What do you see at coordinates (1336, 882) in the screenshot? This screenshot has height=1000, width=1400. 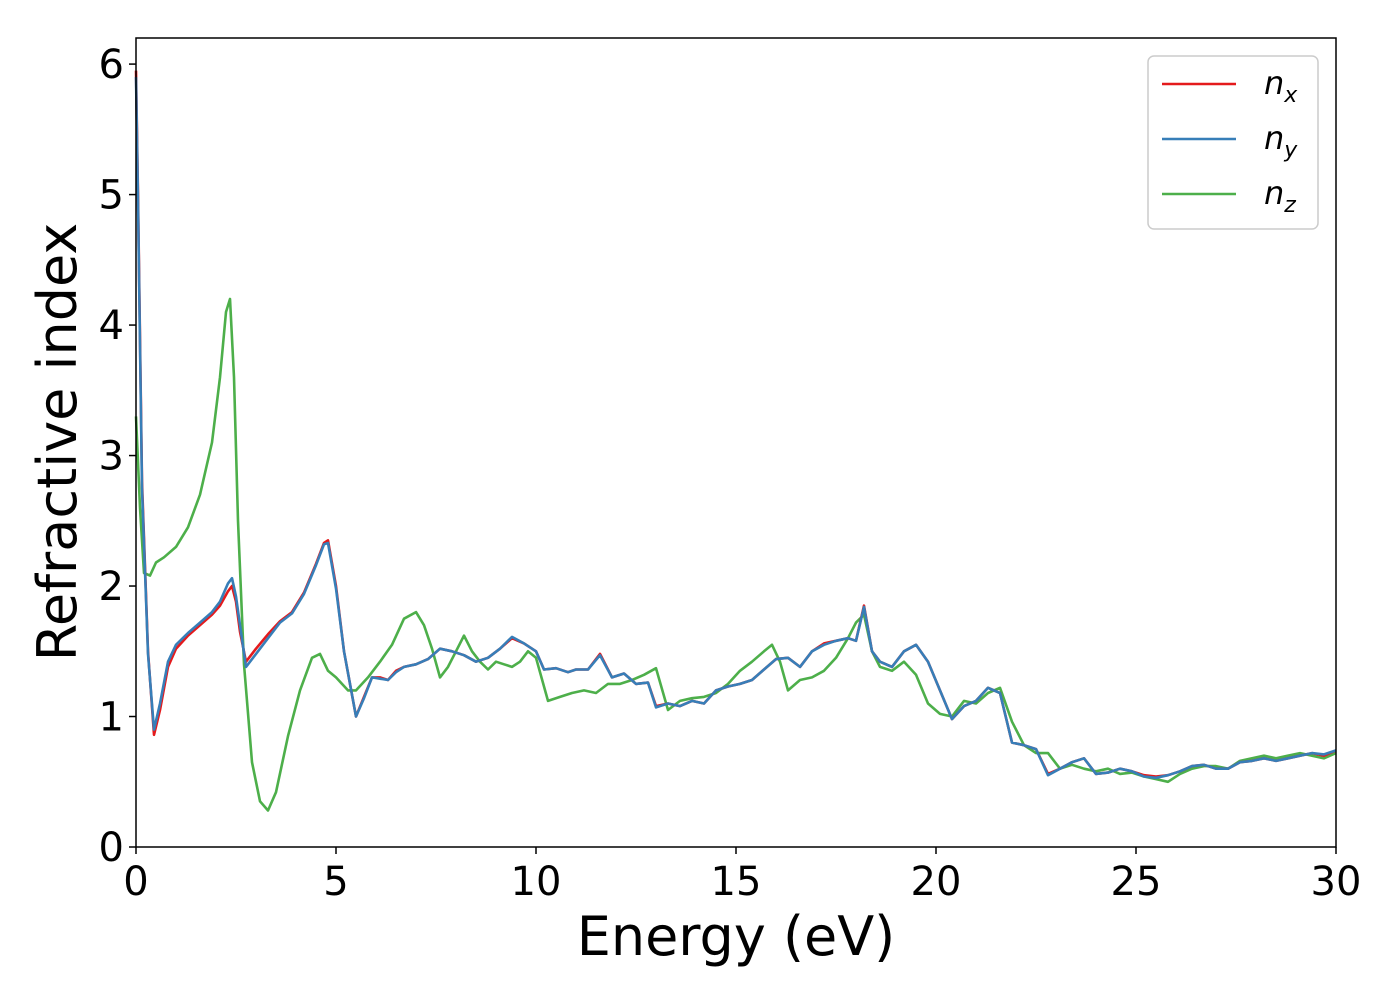 I see `x-tick-label: 30` at bounding box center [1336, 882].